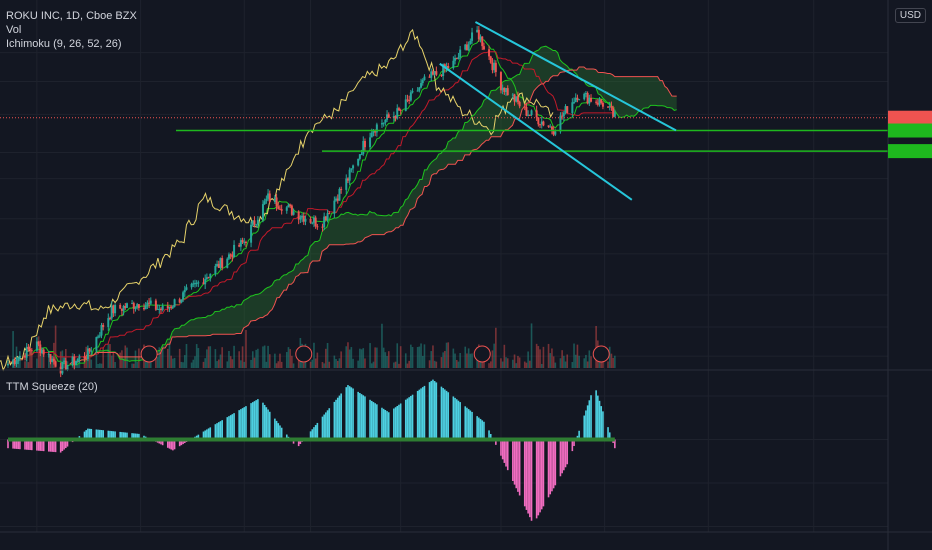 The width and height of the screenshot is (932, 550). Describe the element at coordinates (910, 15) in the screenshot. I see `currency-button: USD` at that location.